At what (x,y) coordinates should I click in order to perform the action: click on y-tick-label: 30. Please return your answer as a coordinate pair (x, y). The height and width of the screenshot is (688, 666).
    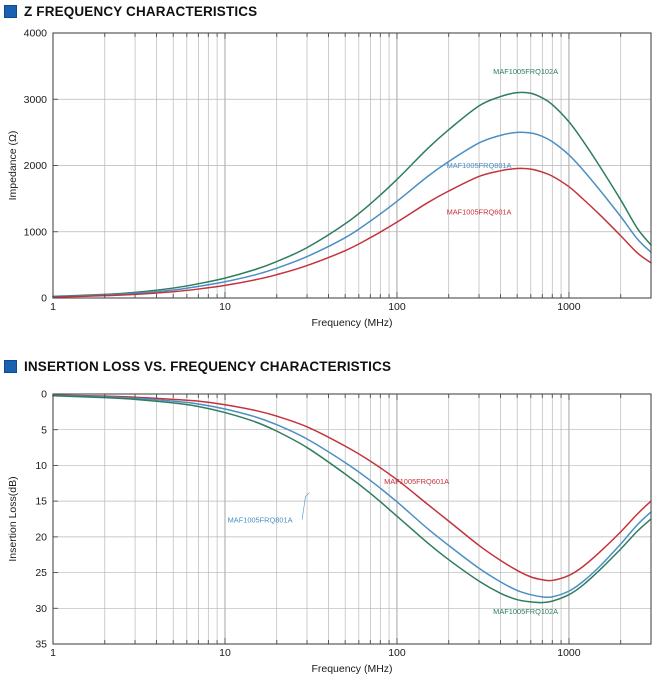
    Looking at the image, I should click on (41, 609).